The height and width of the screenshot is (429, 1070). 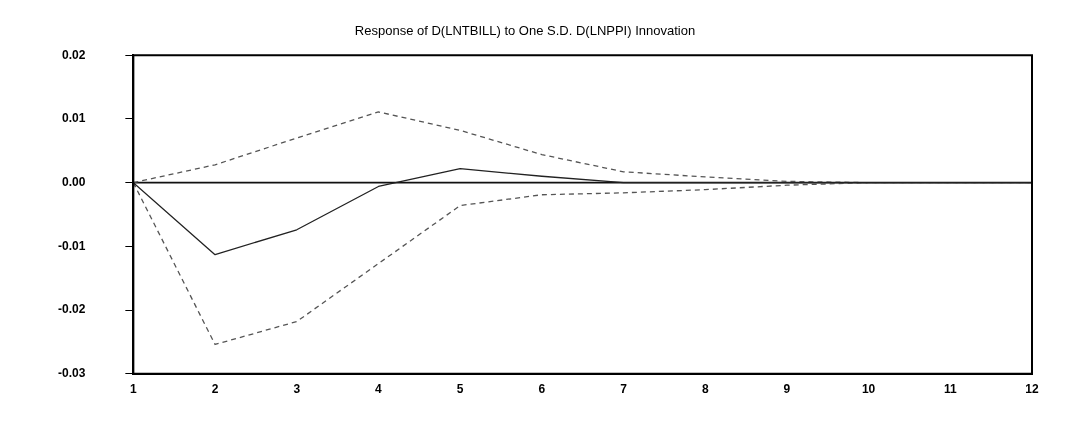 I want to click on x-tick-label: 1, so click(x=134, y=389).